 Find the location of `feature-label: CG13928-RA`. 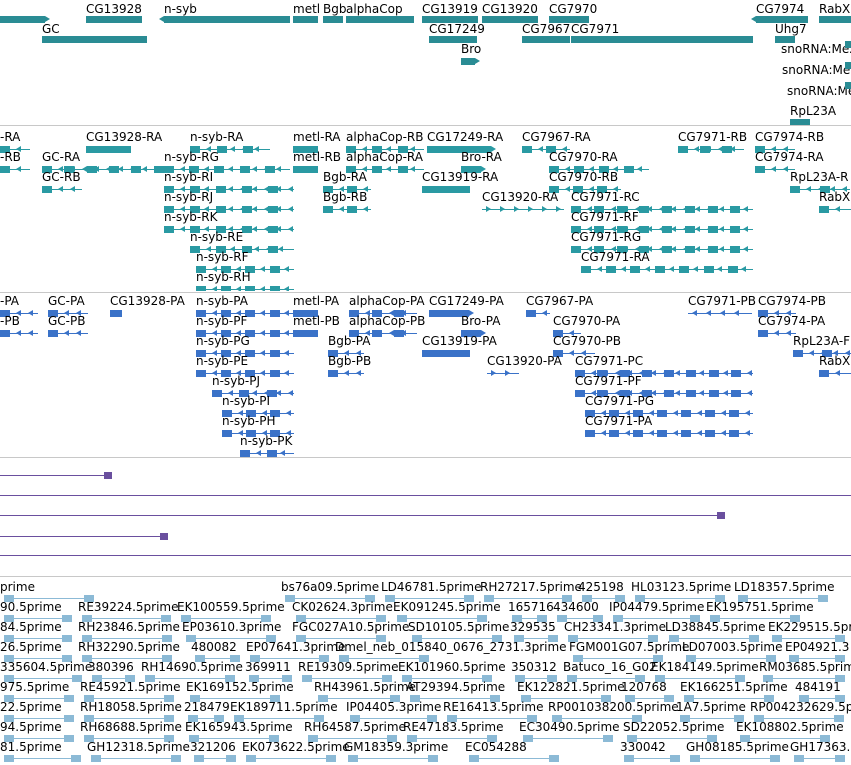

feature-label: CG13928-RA is located at coordinates (124, 137).